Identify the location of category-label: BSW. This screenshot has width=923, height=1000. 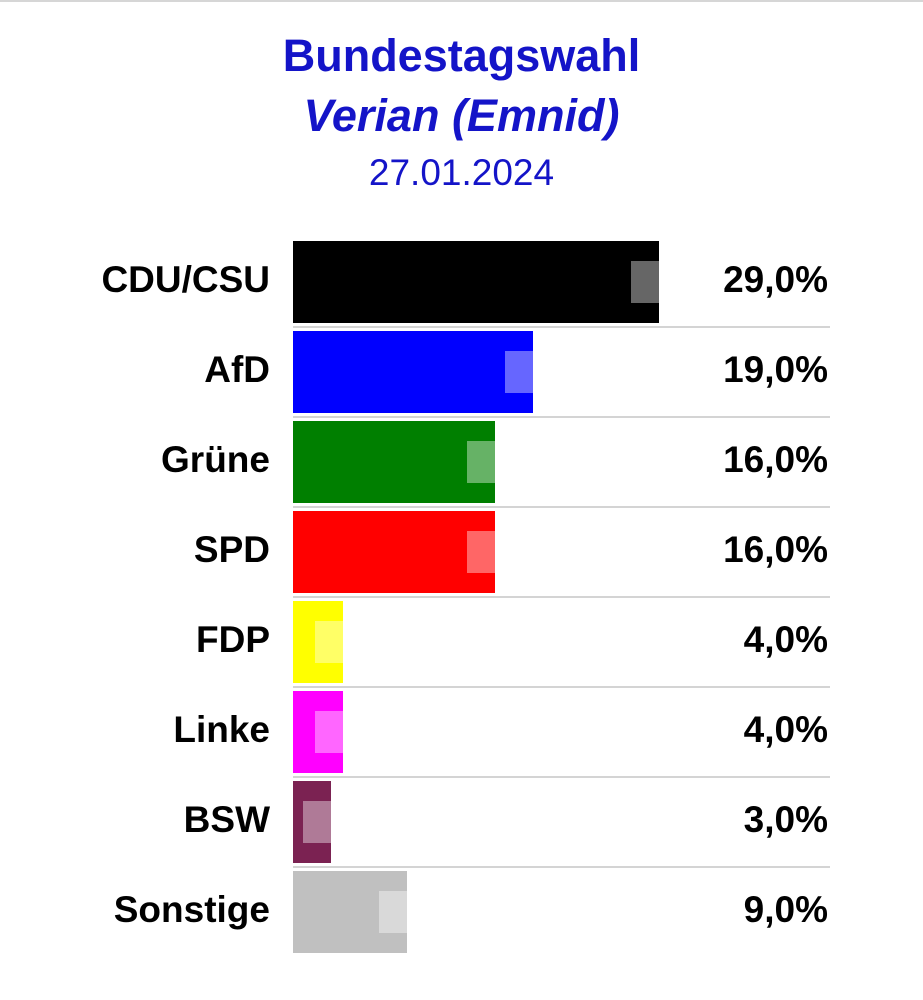
(226, 819).